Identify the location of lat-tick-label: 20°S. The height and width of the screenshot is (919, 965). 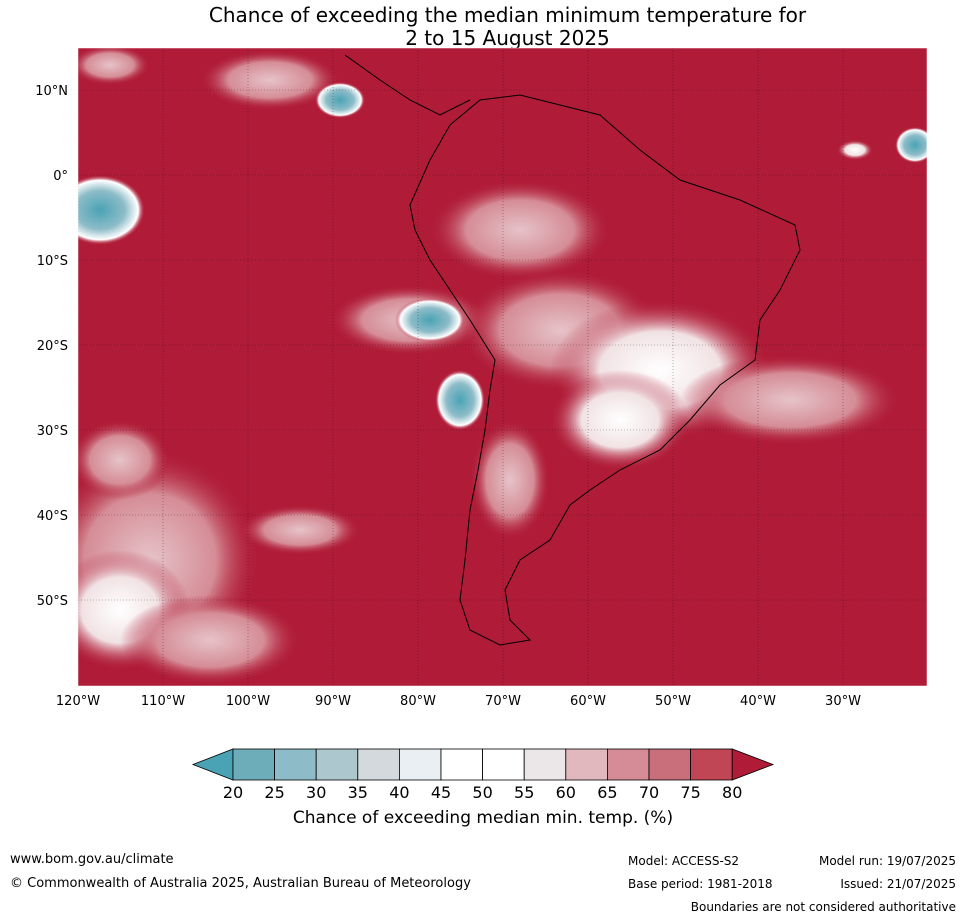
(52, 346).